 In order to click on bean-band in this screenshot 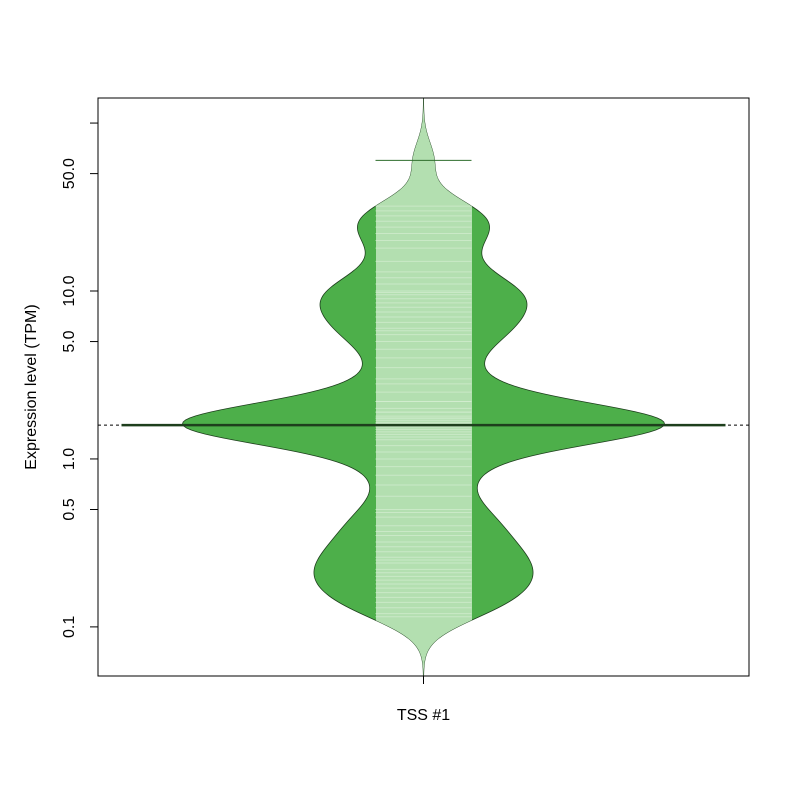, I will do `click(424, 387)`.